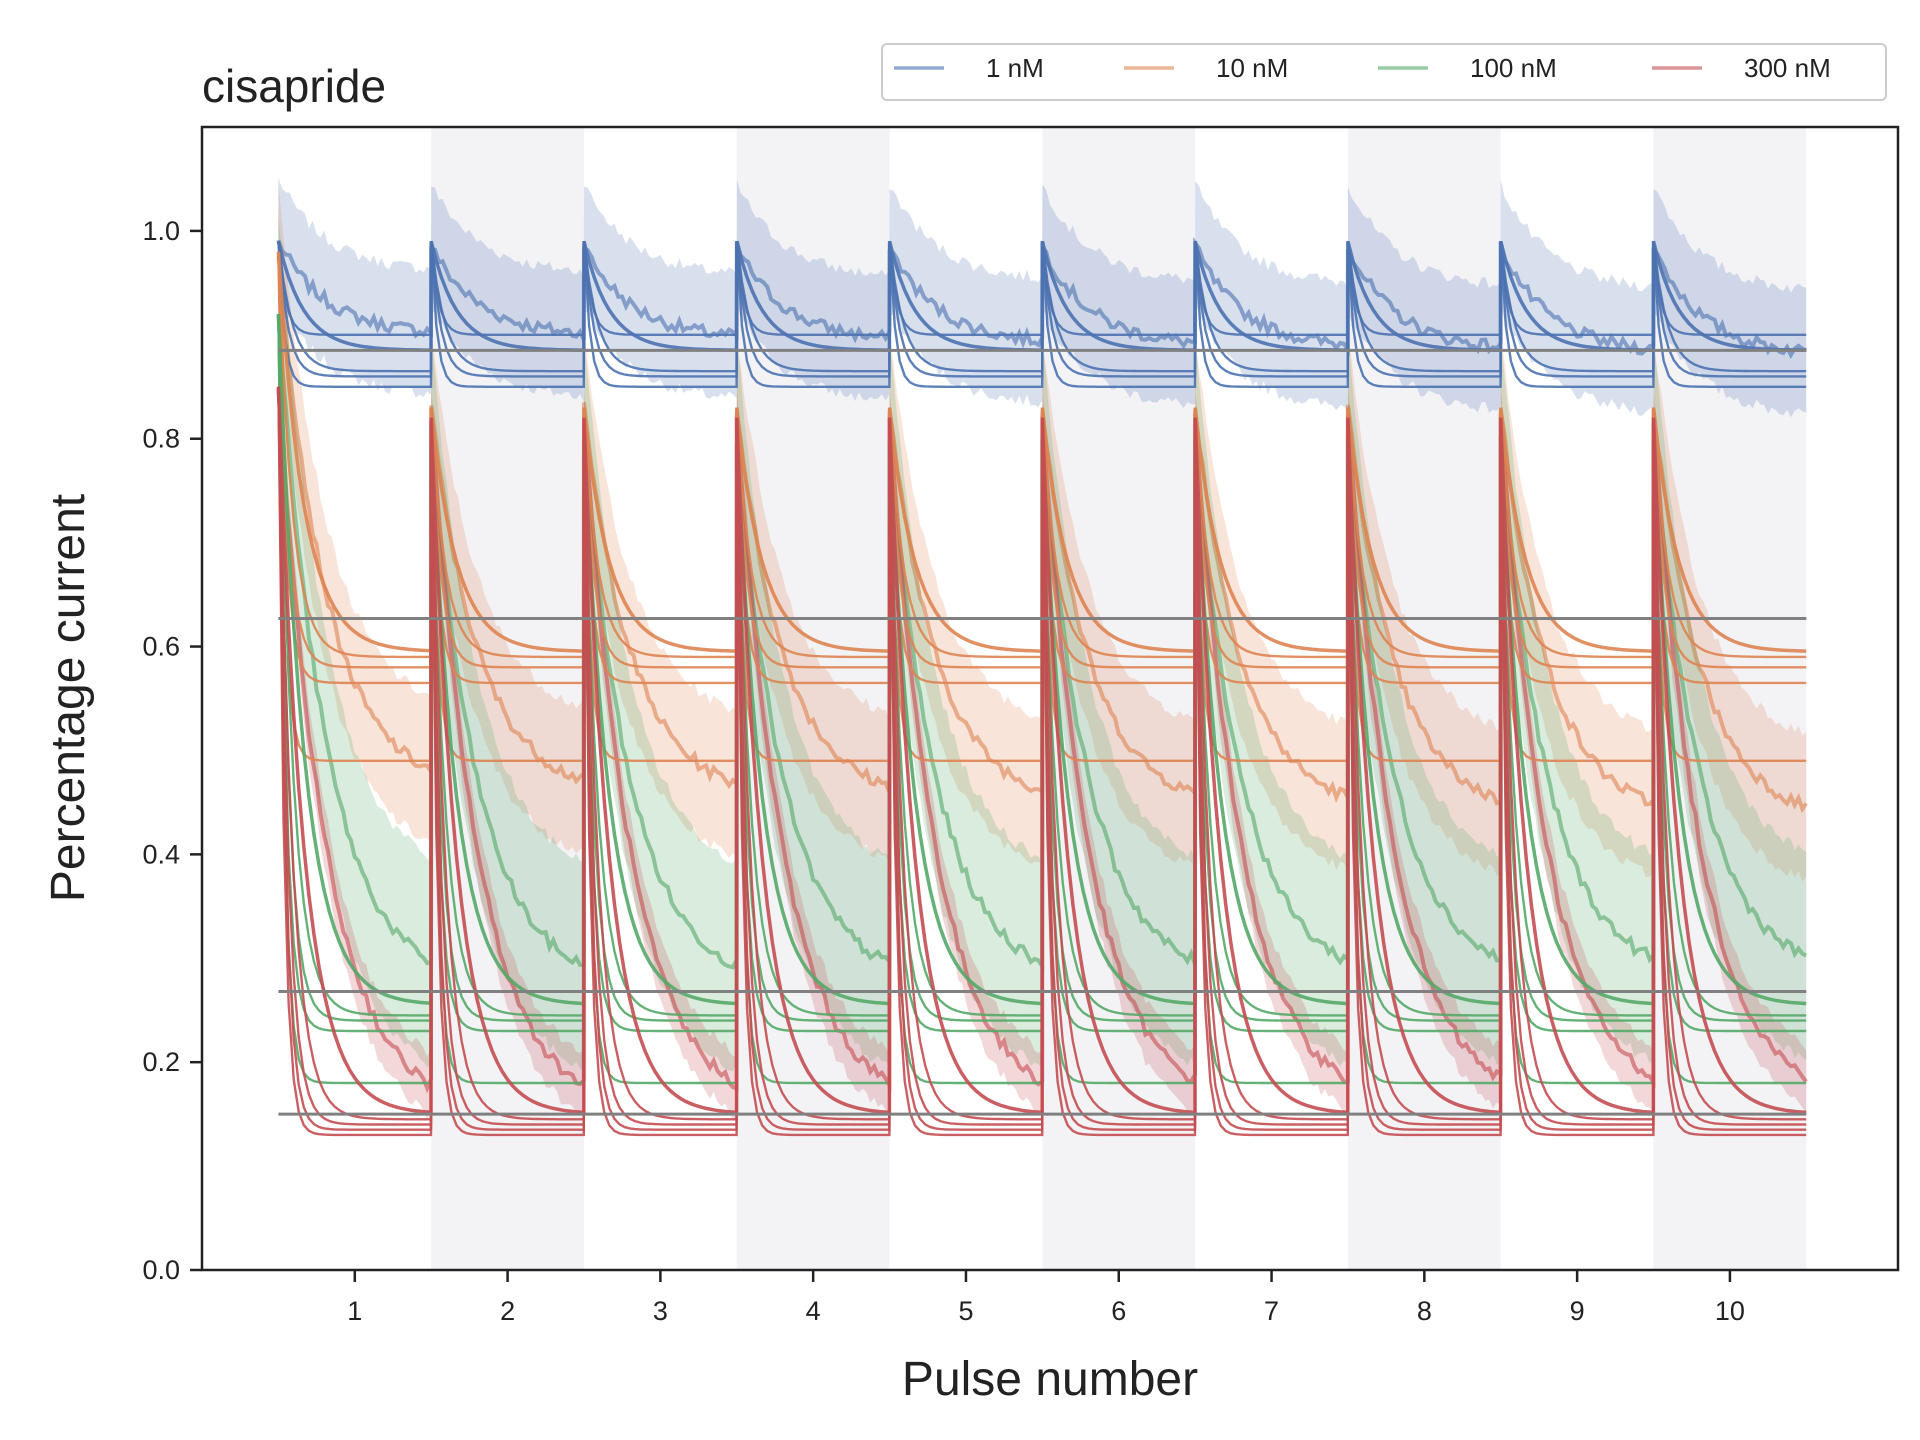  What do you see at coordinates (1050, 1379) in the screenshot?
I see `x-axis-label: Pulse number` at bounding box center [1050, 1379].